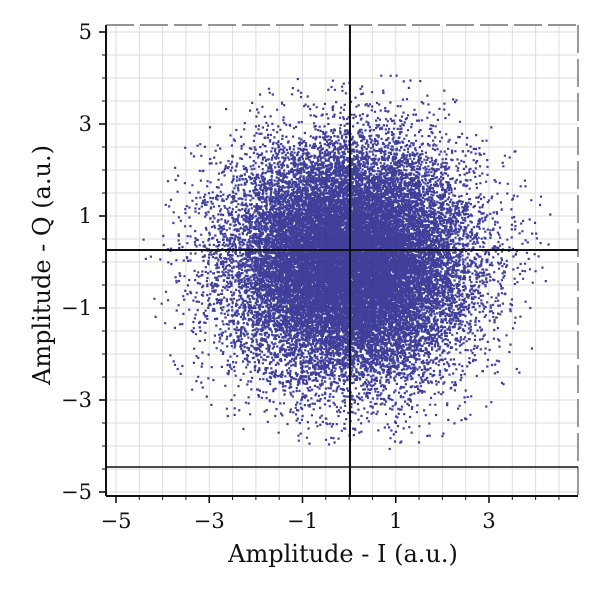 Image resolution: width=600 pixels, height=596 pixels. Describe the element at coordinates (85, 216) in the screenshot. I see `y-tick-label: 1` at that location.